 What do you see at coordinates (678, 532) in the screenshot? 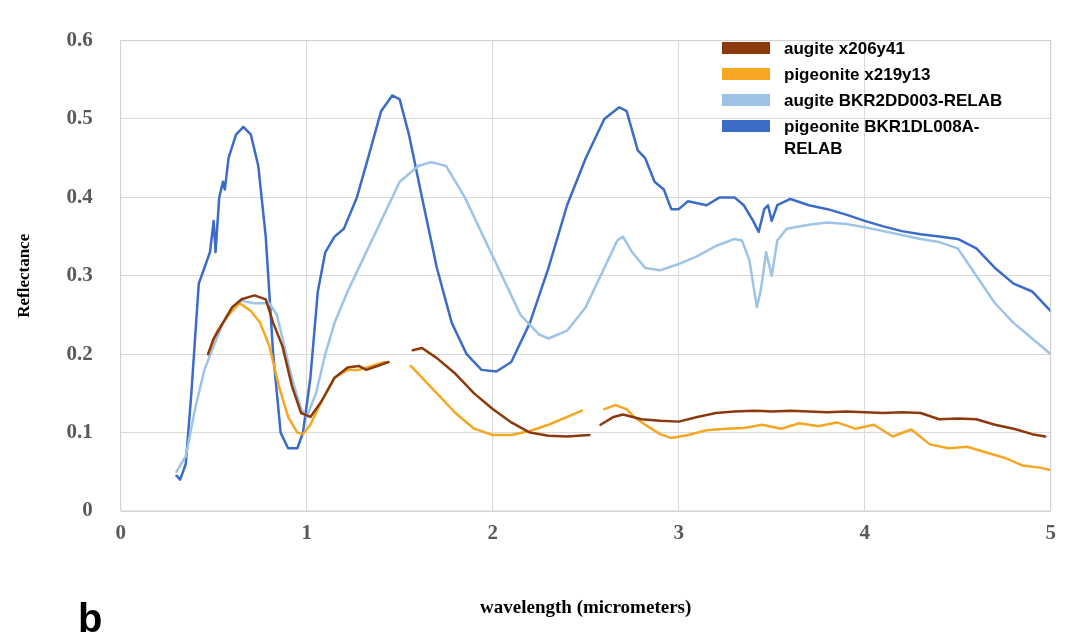
I see `x-tick-label: 3` at bounding box center [678, 532].